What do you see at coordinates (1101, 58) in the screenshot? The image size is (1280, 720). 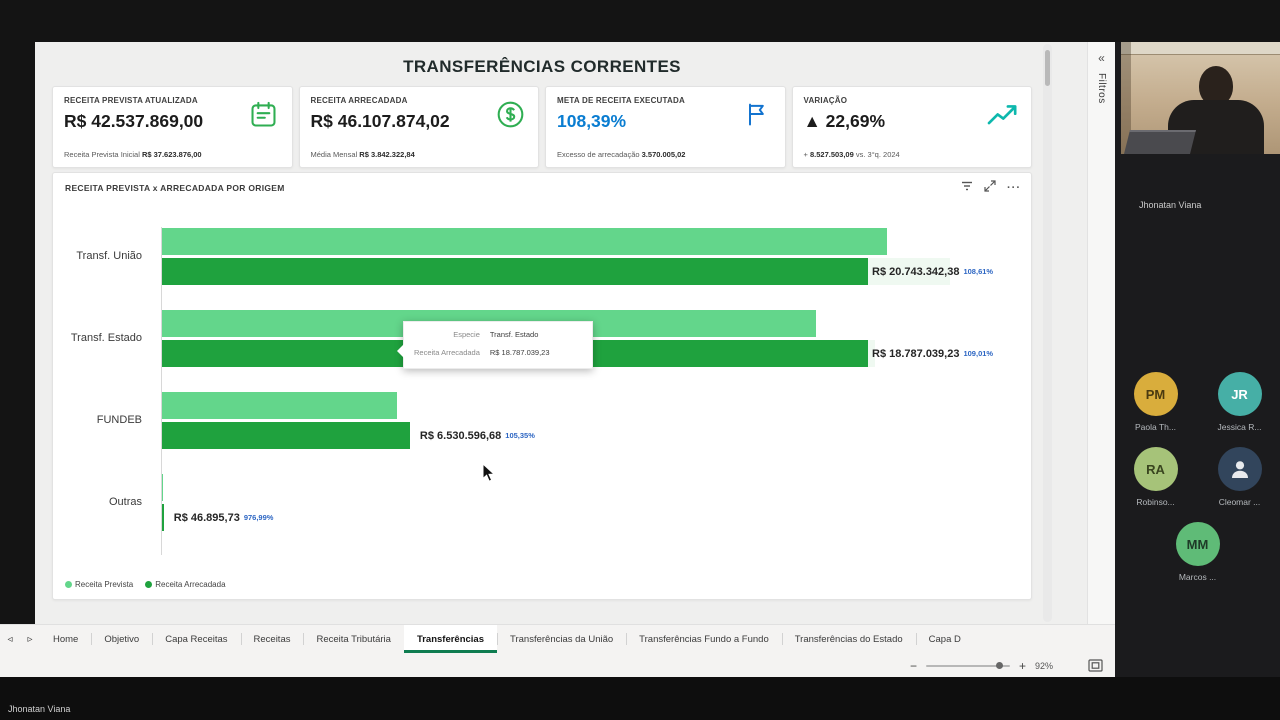 I see `collapse-chevron-icon: «` at bounding box center [1101, 58].